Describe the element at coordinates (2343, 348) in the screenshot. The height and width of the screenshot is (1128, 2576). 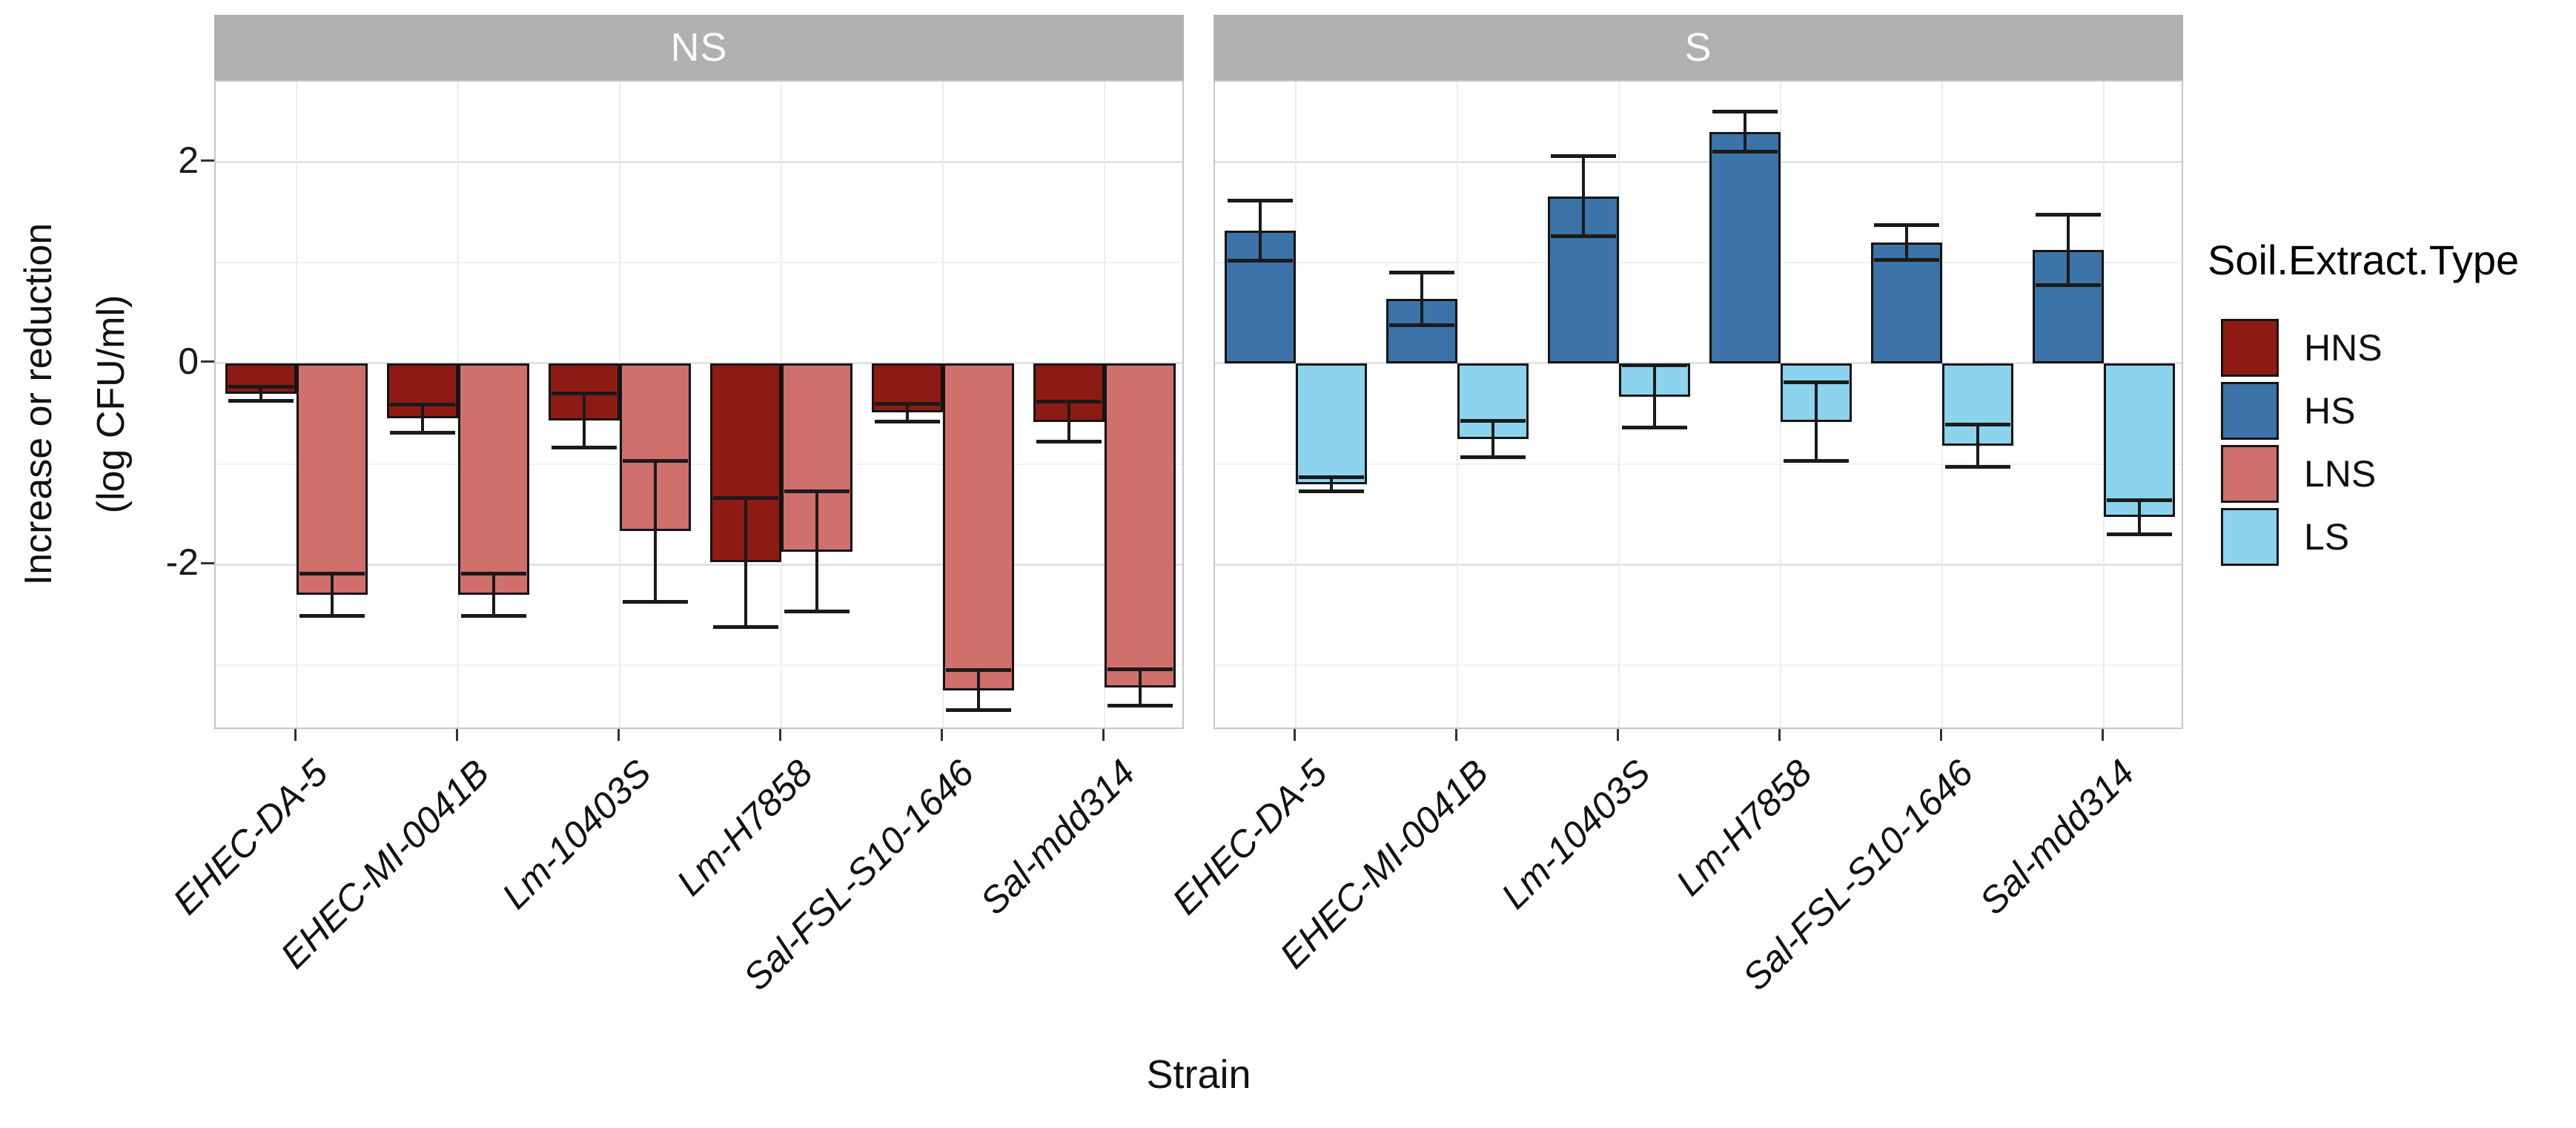
I see `legend-item-label: HNS` at that location.